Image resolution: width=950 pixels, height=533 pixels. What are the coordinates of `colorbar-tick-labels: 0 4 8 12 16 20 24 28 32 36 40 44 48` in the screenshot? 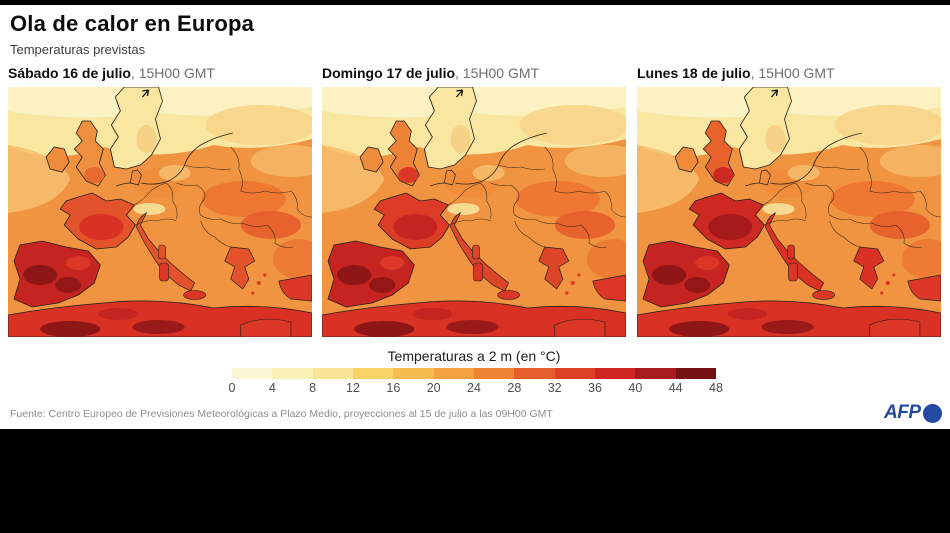 It's located at (475, 389).